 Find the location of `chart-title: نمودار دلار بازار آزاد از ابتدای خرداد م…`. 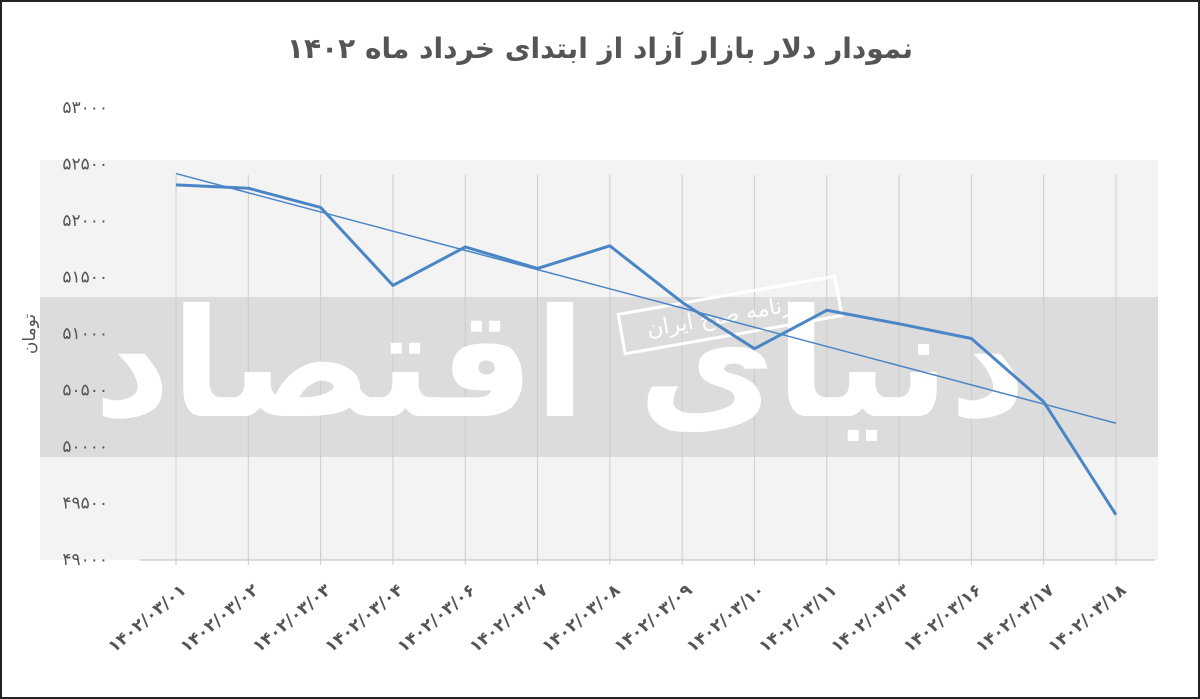

chart-title: نمودار دلار بازار آزاد از ابتدای خرداد م… is located at coordinates (600, 48).